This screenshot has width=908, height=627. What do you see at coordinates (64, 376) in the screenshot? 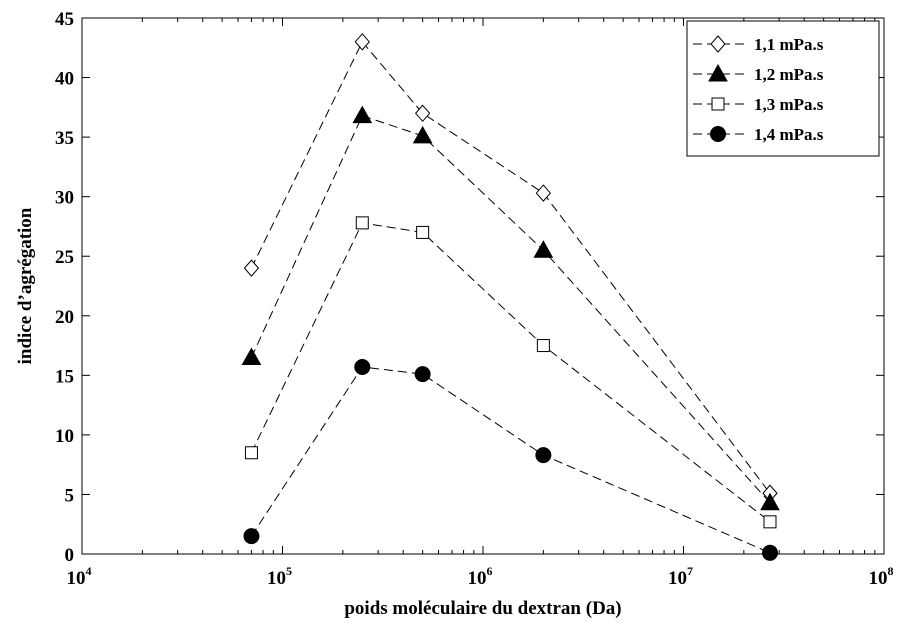
I see `y-tick-label: 15` at bounding box center [64, 376].